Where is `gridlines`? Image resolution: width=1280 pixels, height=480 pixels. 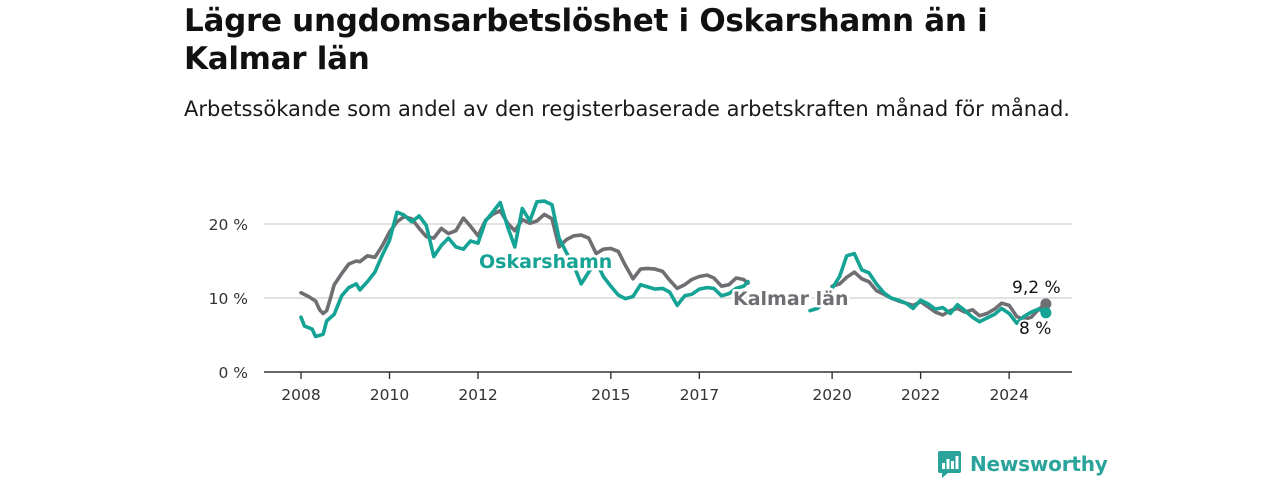
gridlines is located at coordinates (668, 261).